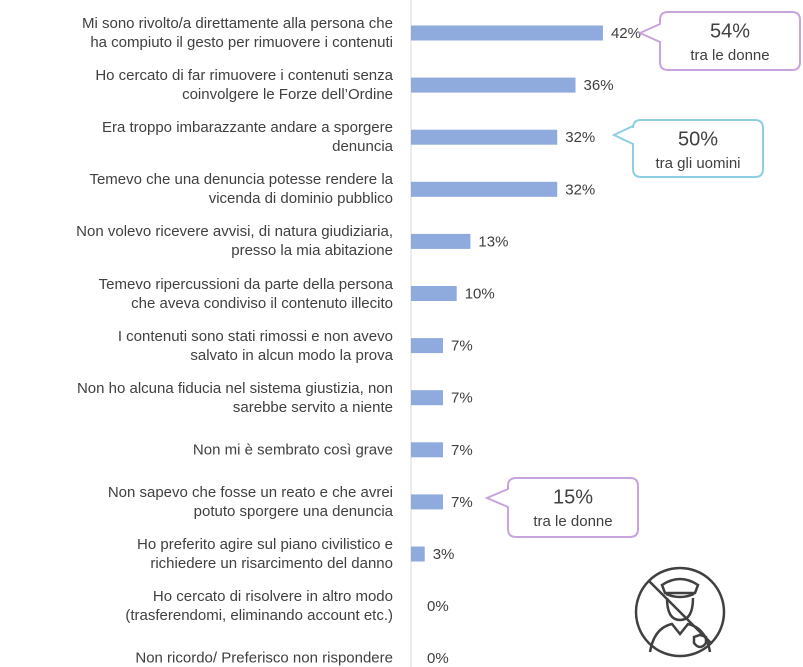 This screenshot has width=803, height=667. What do you see at coordinates (292, 450) in the screenshot?
I see `category-label: Non mi è sembrato così grave` at bounding box center [292, 450].